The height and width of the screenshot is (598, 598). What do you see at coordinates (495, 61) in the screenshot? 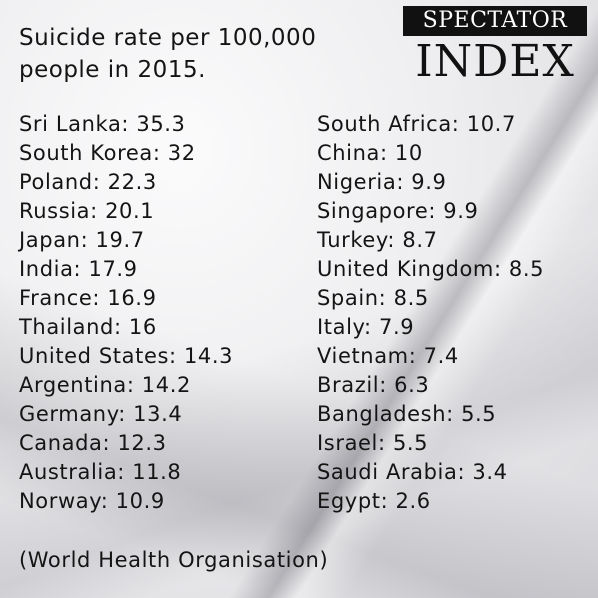
I see `brand-logo-bottom: INDEX` at bounding box center [495, 61].